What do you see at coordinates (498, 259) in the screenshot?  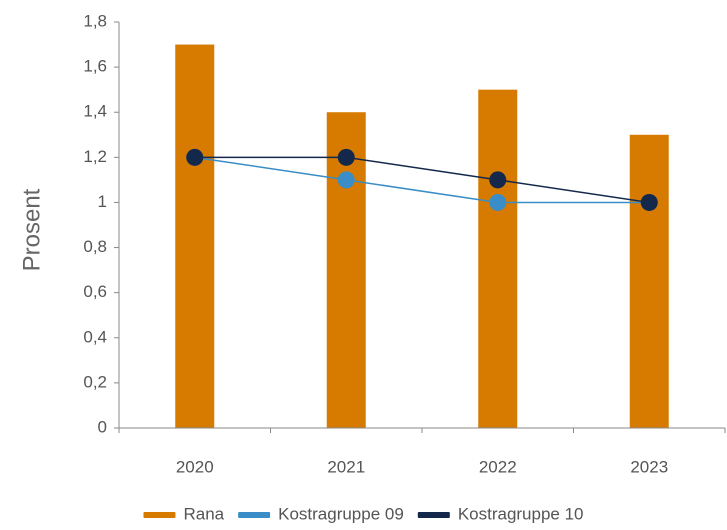 I see `bar-rana-2022` at bounding box center [498, 259].